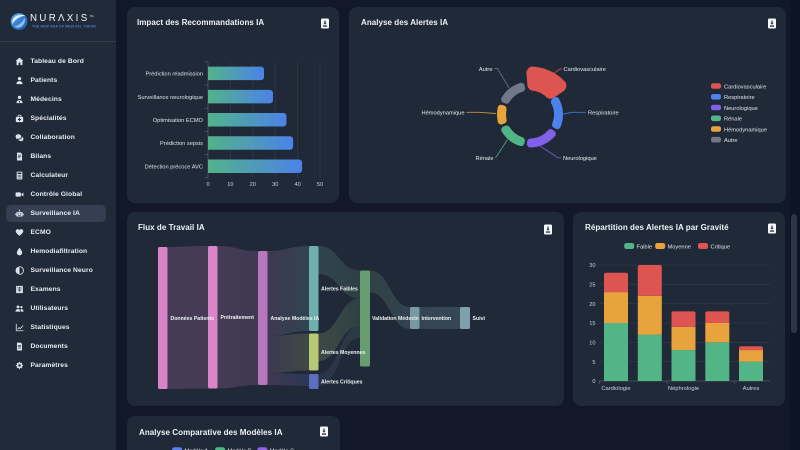 The image size is (800, 450). I want to click on svg-text: 25, so click(592, 286).